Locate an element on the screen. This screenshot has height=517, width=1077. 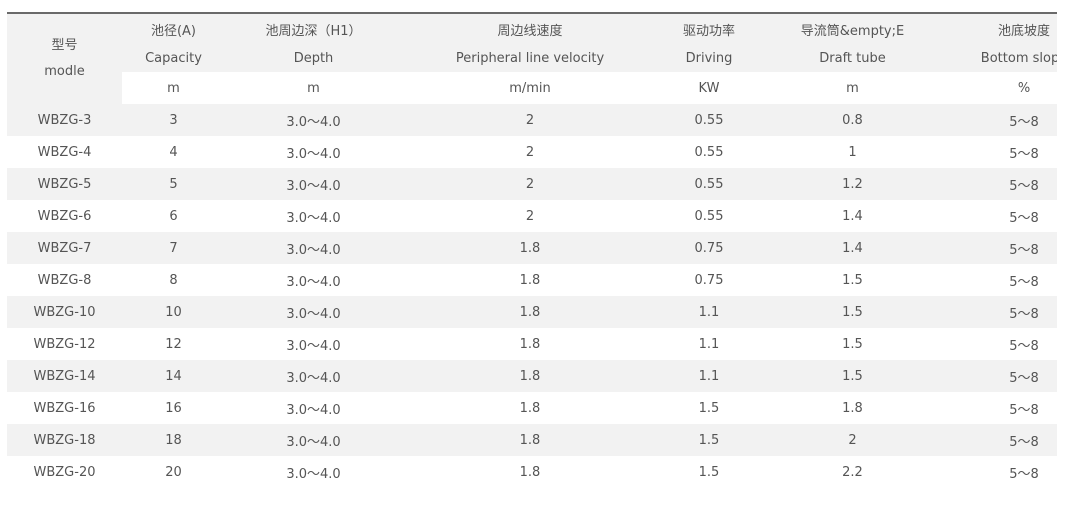
data-cell: 18 is located at coordinates (173, 440).